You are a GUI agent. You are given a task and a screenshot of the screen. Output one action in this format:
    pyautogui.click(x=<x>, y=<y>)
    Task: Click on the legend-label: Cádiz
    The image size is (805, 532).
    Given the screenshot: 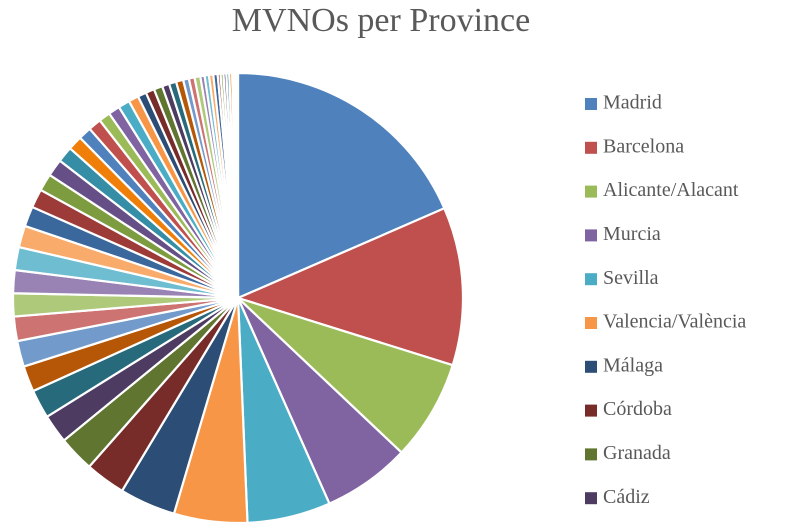 What is the action you would take?
    pyautogui.click(x=626, y=497)
    